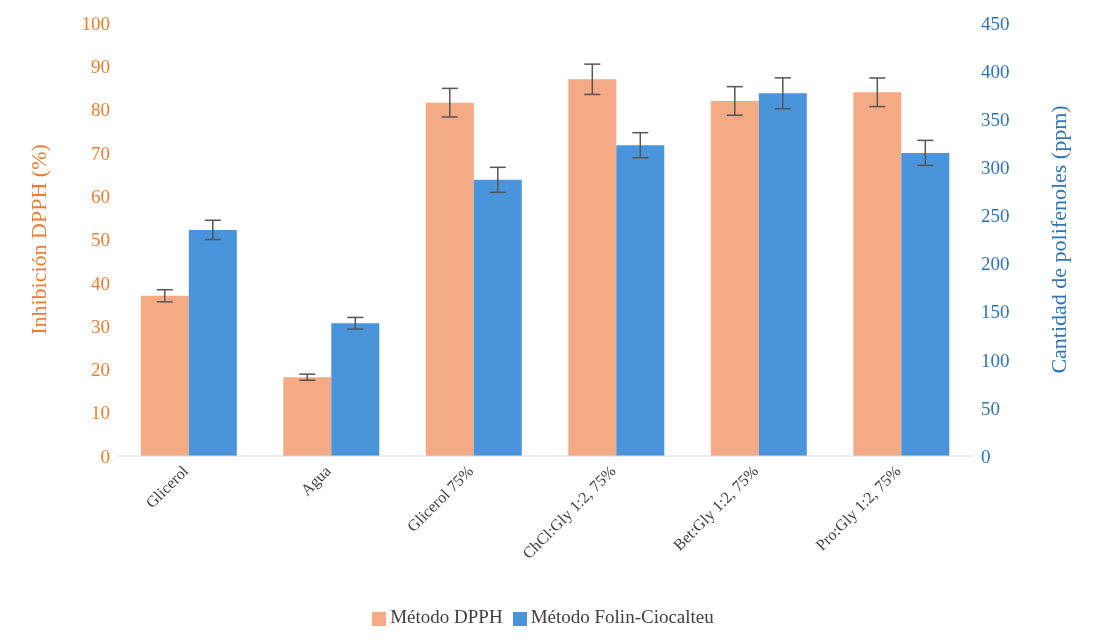  Describe the element at coordinates (105, 456) in the screenshot. I see `y-tick-label: 0` at that location.